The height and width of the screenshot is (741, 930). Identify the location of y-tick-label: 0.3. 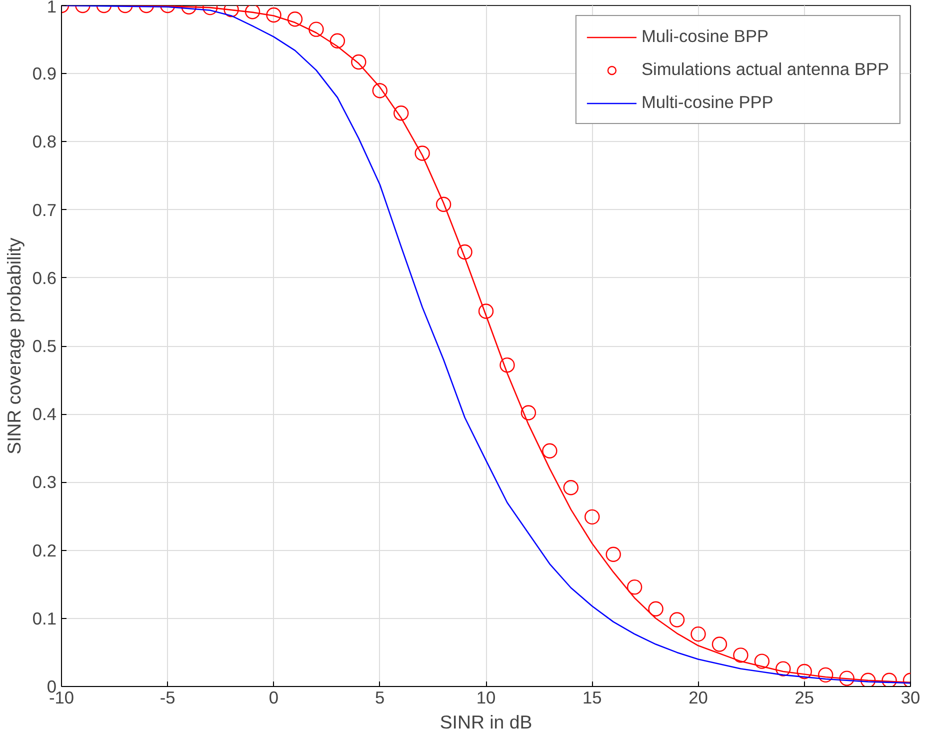
(44, 482).